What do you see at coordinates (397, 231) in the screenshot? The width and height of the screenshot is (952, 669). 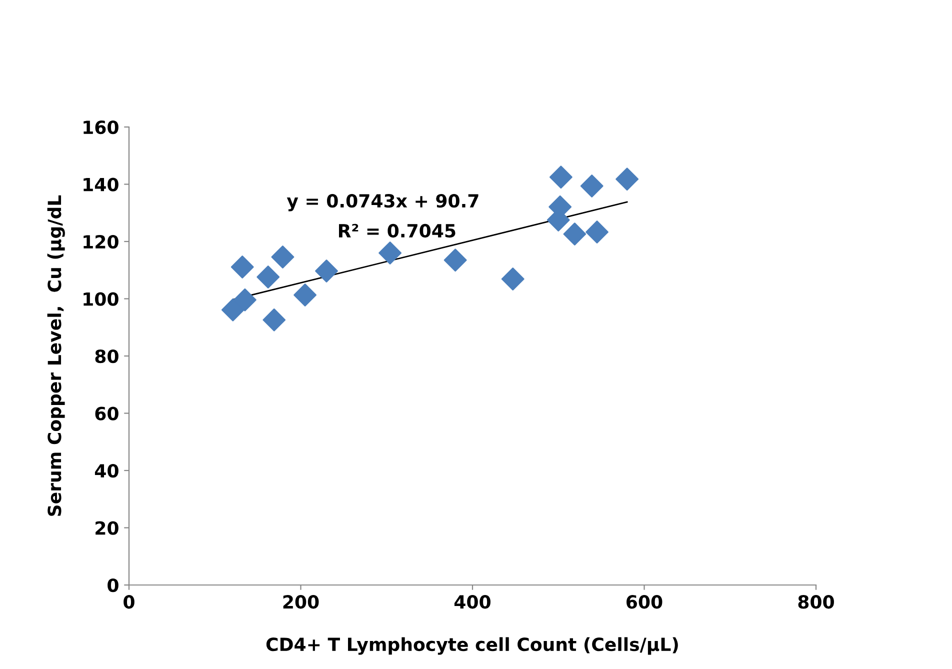 I see `annotation: R² = 0.7045` at bounding box center [397, 231].